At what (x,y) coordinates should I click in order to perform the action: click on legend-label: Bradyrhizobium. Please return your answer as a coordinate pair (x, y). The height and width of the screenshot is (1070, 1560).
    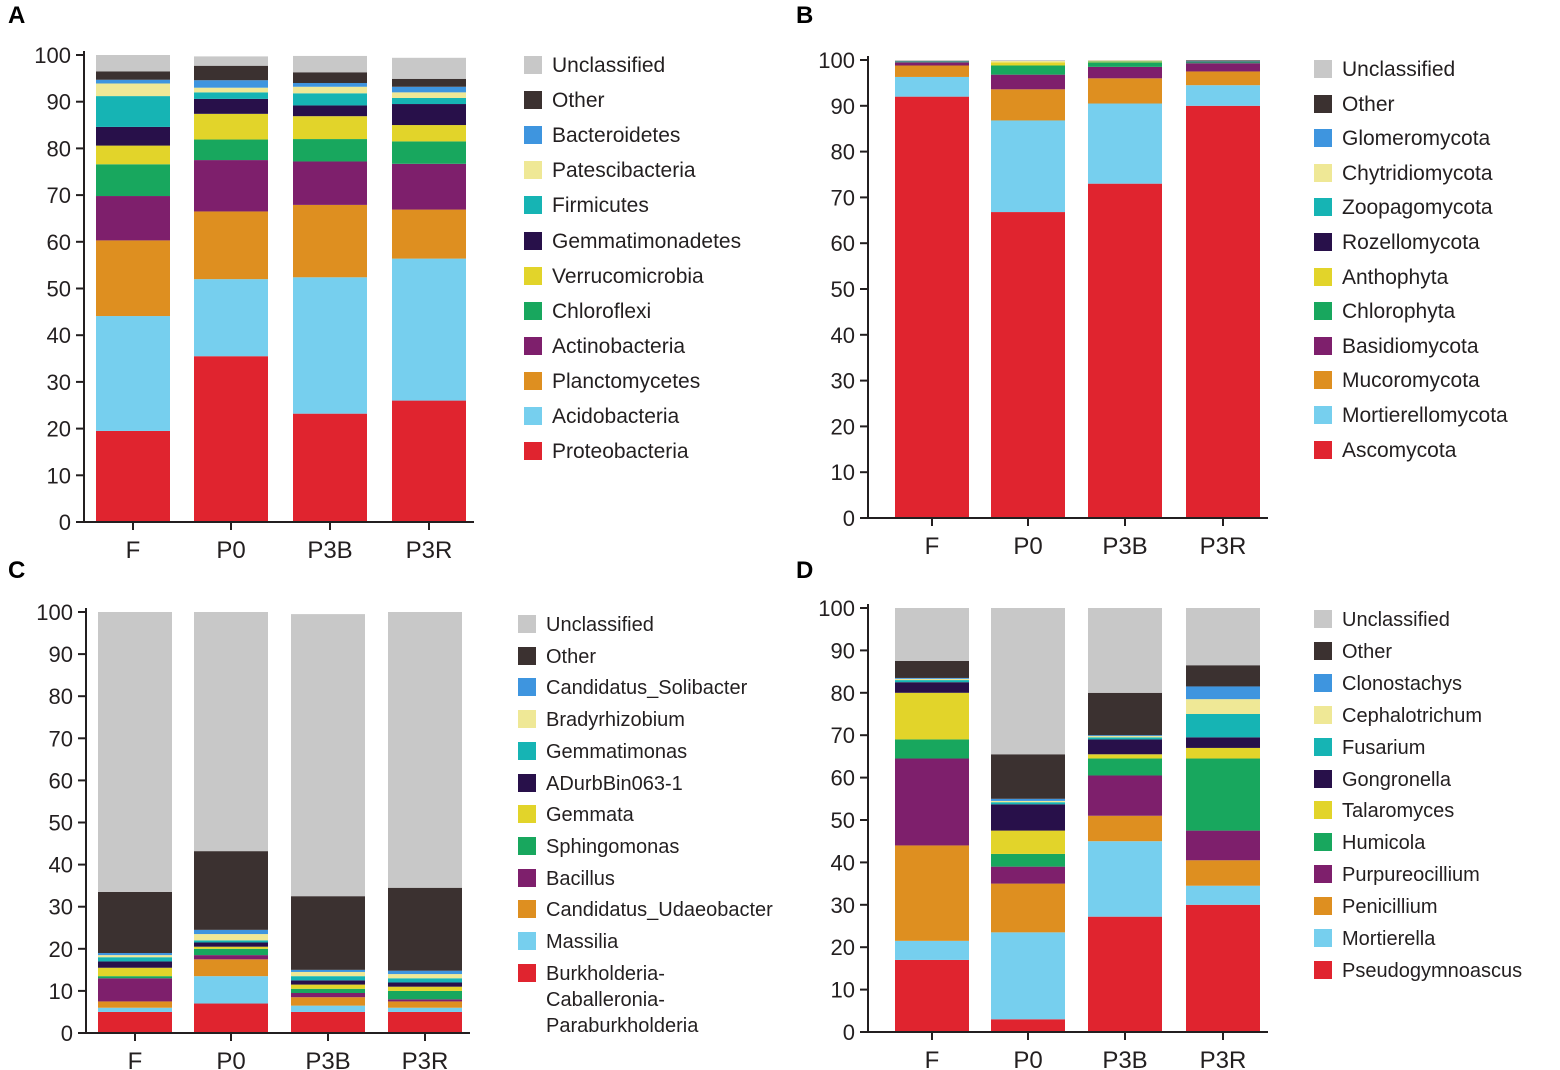
    Looking at the image, I should click on (615, 720).